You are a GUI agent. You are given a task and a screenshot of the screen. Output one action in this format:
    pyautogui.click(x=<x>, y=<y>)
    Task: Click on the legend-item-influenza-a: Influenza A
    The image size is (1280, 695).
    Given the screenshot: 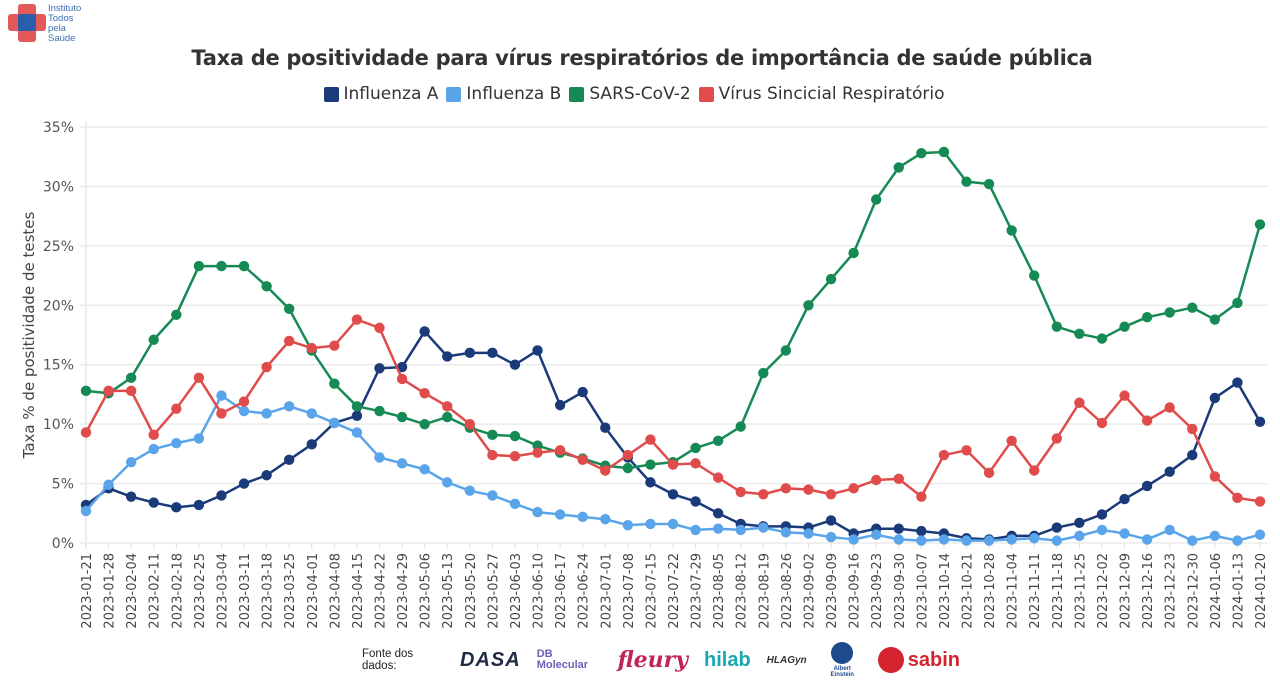 What is the action you would take?
    pyautogui.click(x=380, y=94)
    